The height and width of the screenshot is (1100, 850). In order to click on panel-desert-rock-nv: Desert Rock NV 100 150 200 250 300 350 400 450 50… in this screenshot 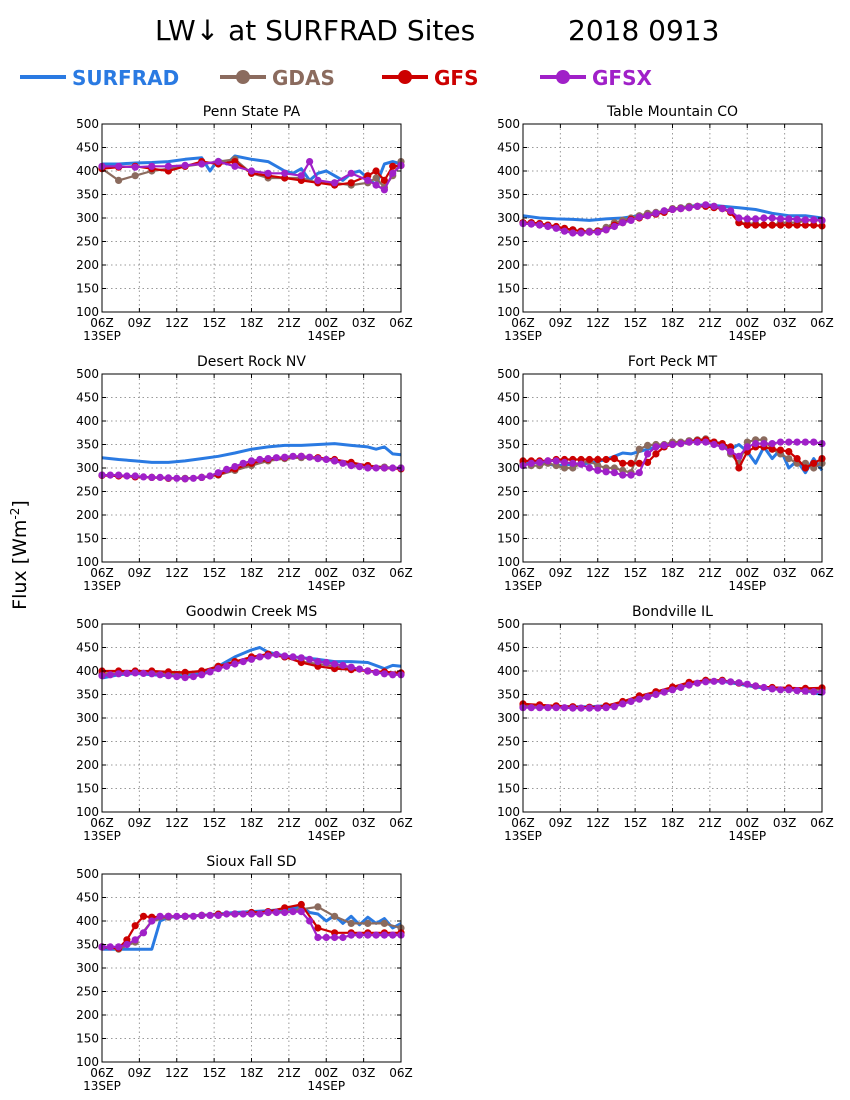, I will do `click(244, 473)`.